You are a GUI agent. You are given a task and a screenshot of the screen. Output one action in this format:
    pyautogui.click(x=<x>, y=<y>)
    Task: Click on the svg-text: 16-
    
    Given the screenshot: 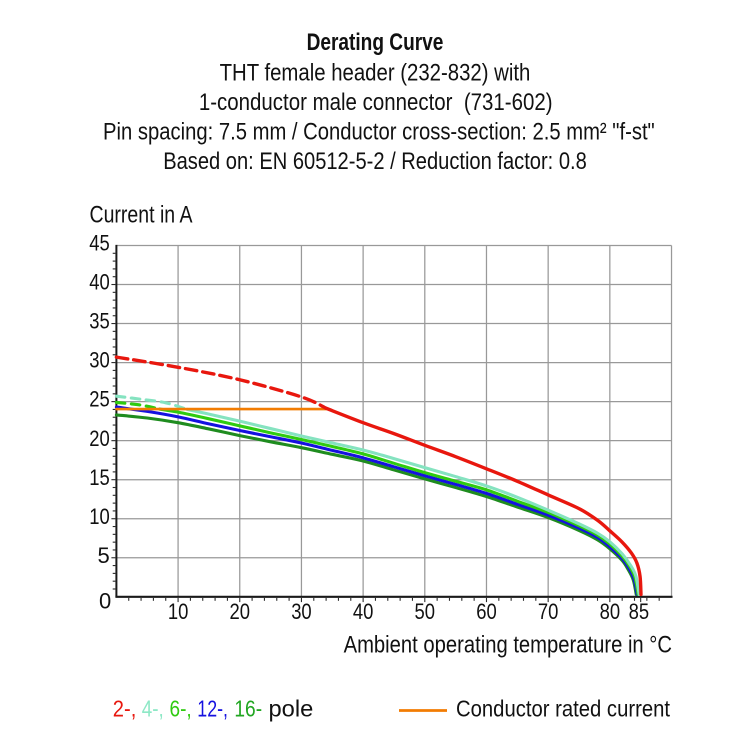 What is the action you would take?
    pyautogui.click(x=248, y=709)
    